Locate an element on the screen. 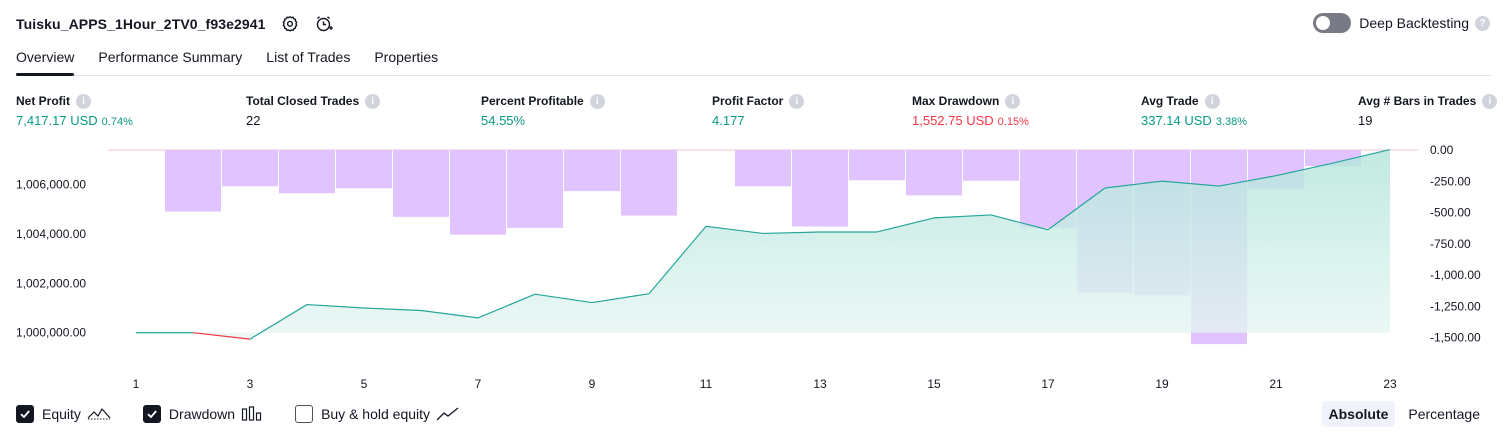  metric-label: Avg Trade is located at coordinates (1170, 101).